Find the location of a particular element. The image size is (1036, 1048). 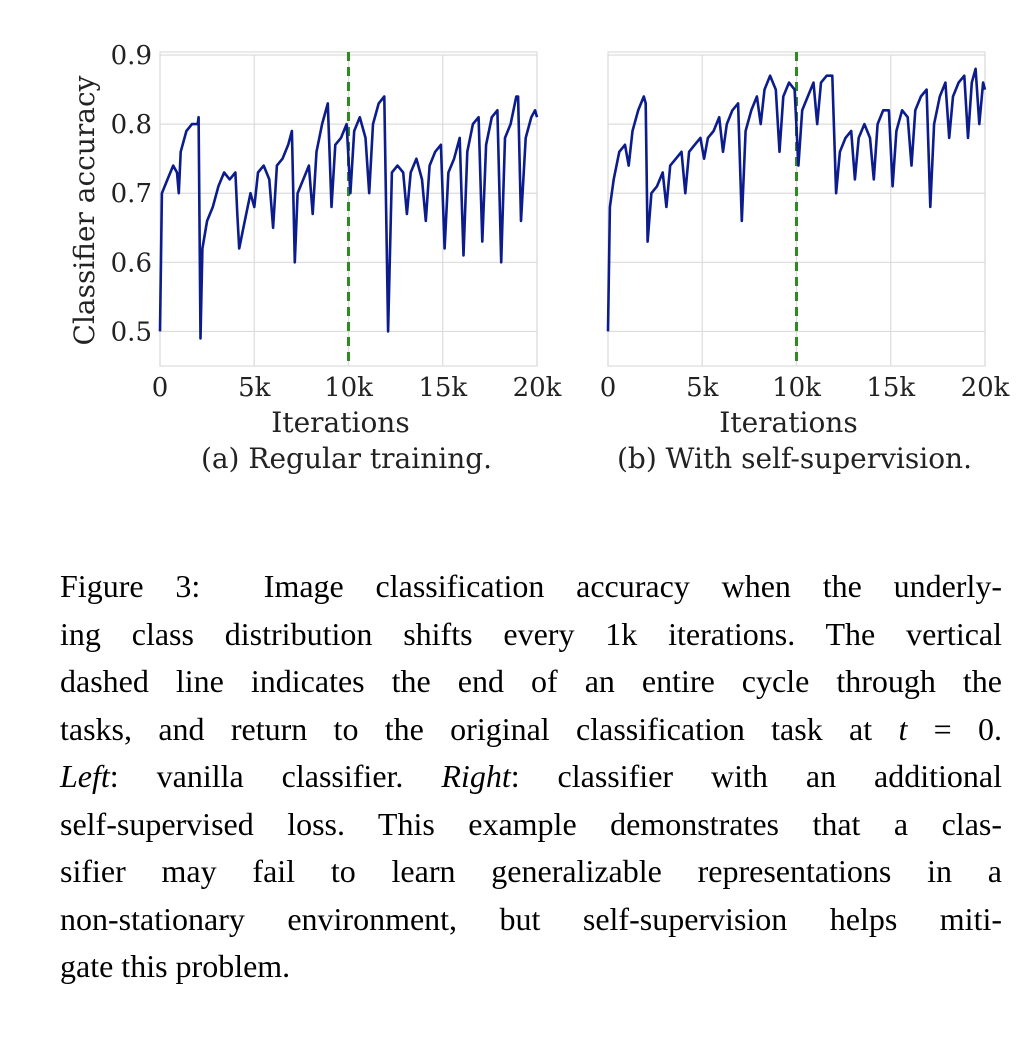

y-tick-label: 0.6 is located at coordinates (131, 263).